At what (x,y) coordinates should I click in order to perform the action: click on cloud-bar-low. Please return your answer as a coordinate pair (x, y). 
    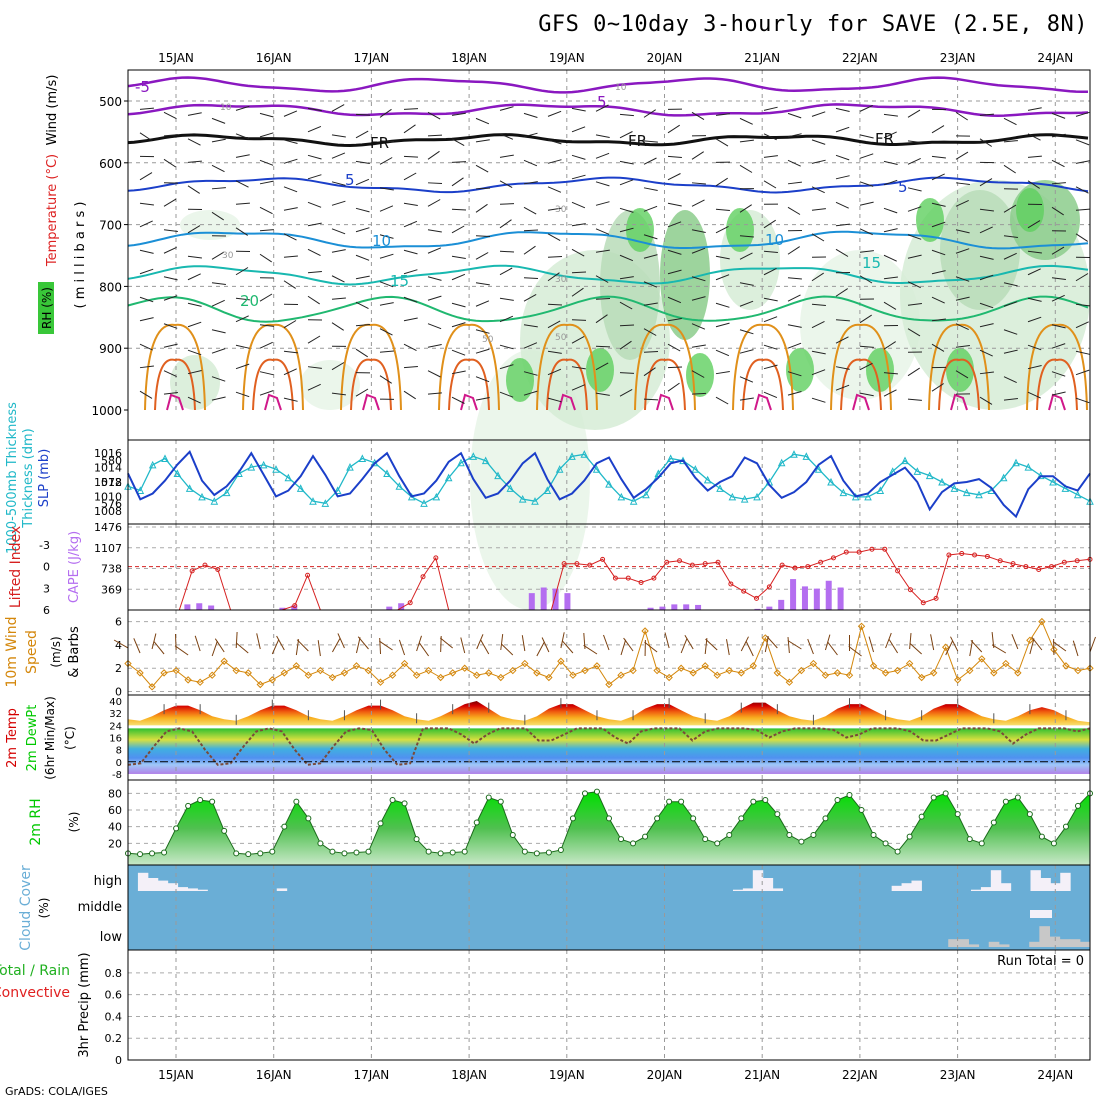
    Looking at the image, I should click on (1075, 943).